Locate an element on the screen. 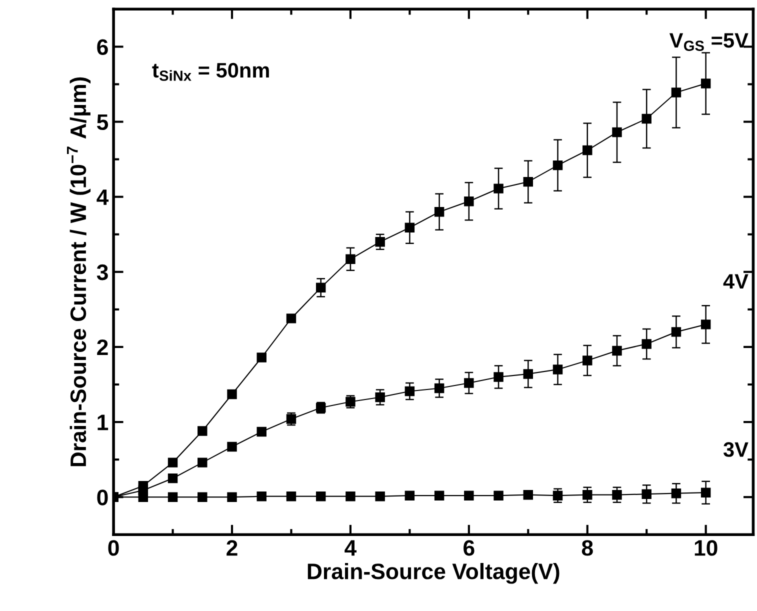  legend-label: V$_{GS}$ =5V is located at coordinates (708, 42).